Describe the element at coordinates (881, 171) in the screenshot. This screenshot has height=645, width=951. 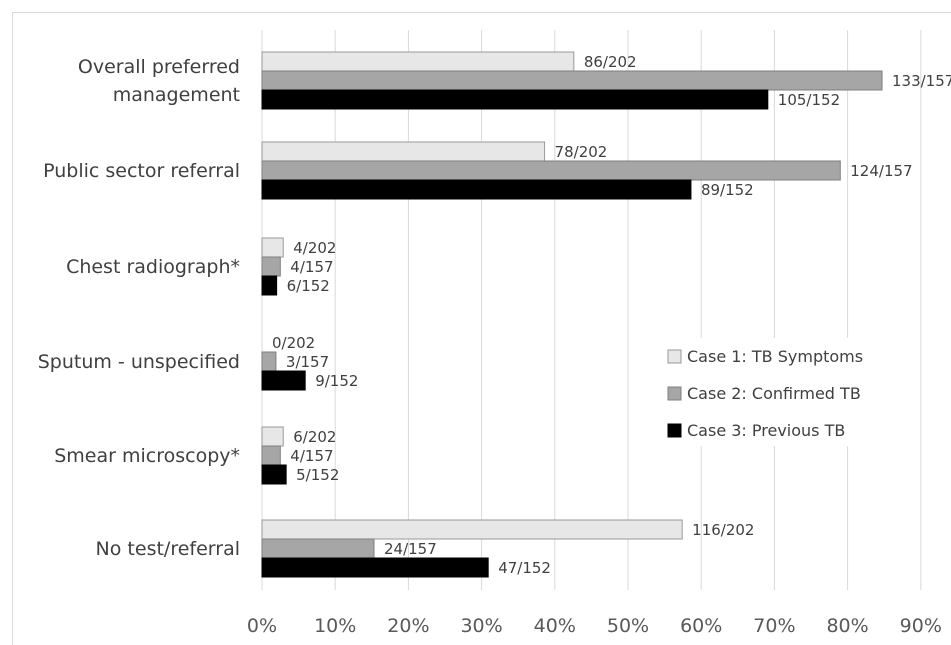
I see `data-label: 124/157` at that location.